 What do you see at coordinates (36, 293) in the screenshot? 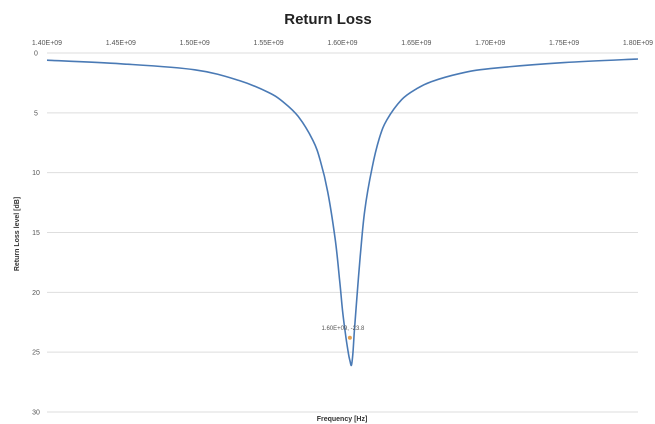
I see `y-tick-label: 20` at bounding box center [36, 293].